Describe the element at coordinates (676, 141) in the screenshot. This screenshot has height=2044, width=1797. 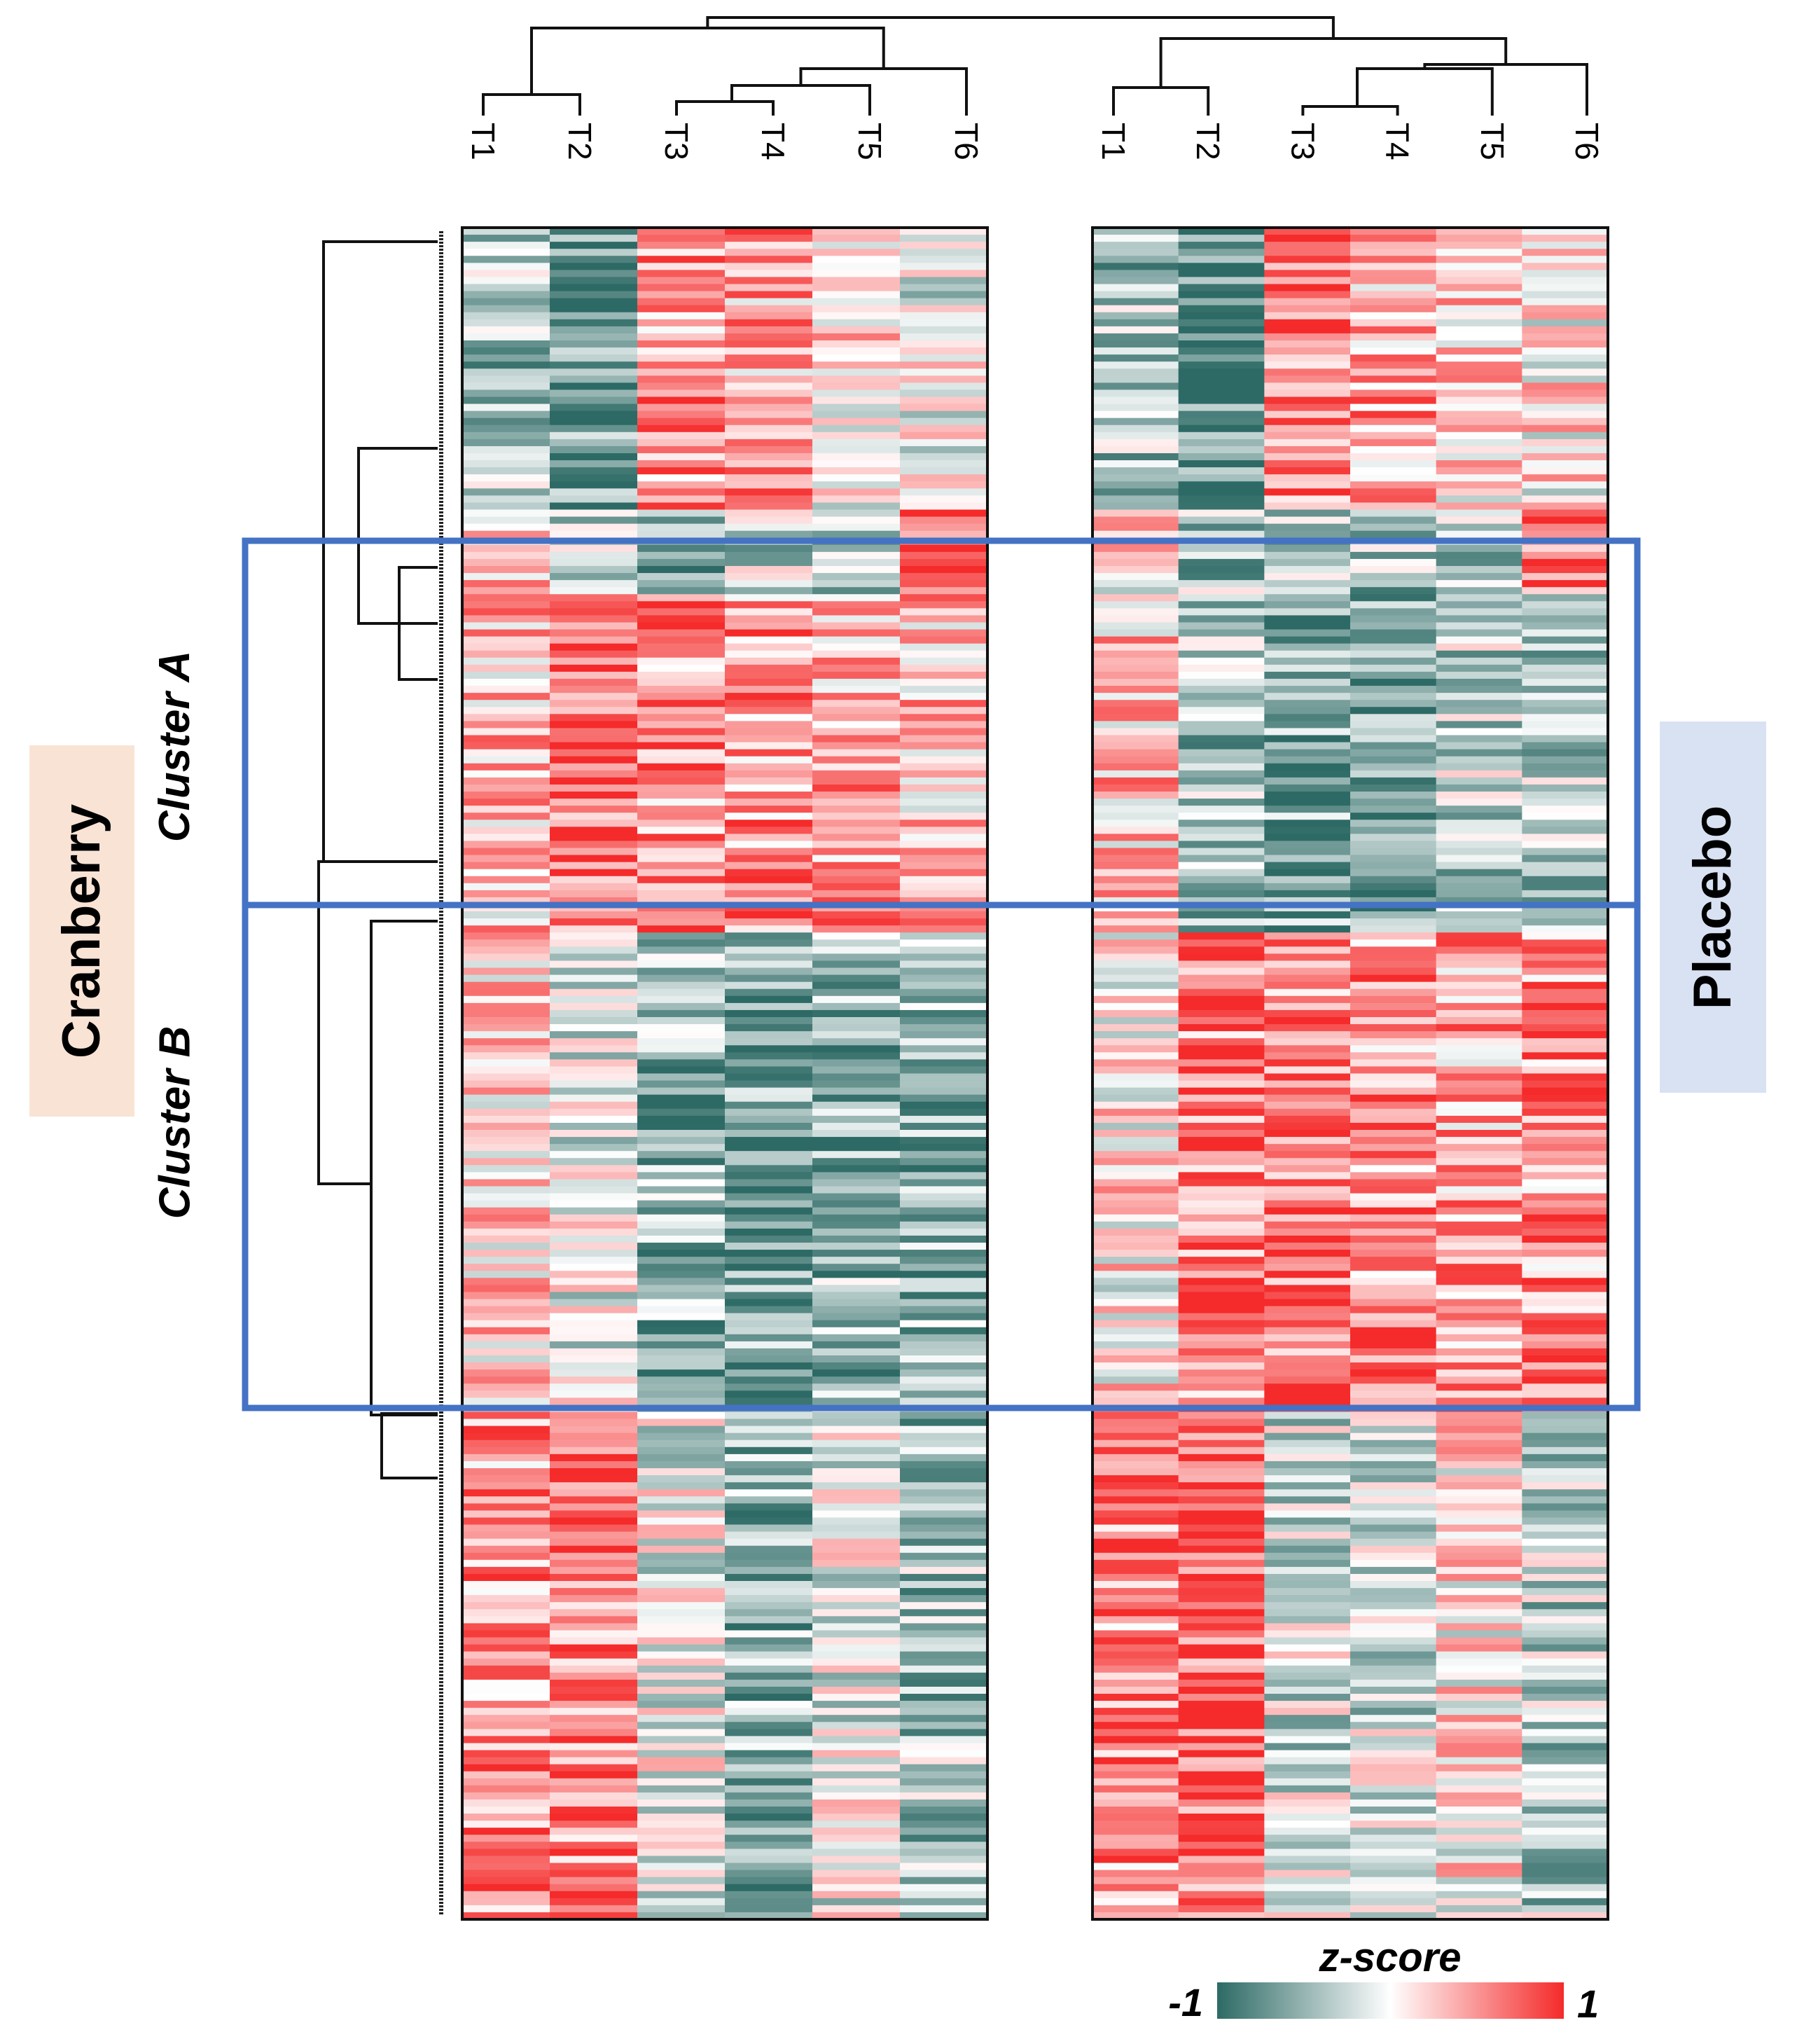
I see `column-label-t3: T3` at that location.